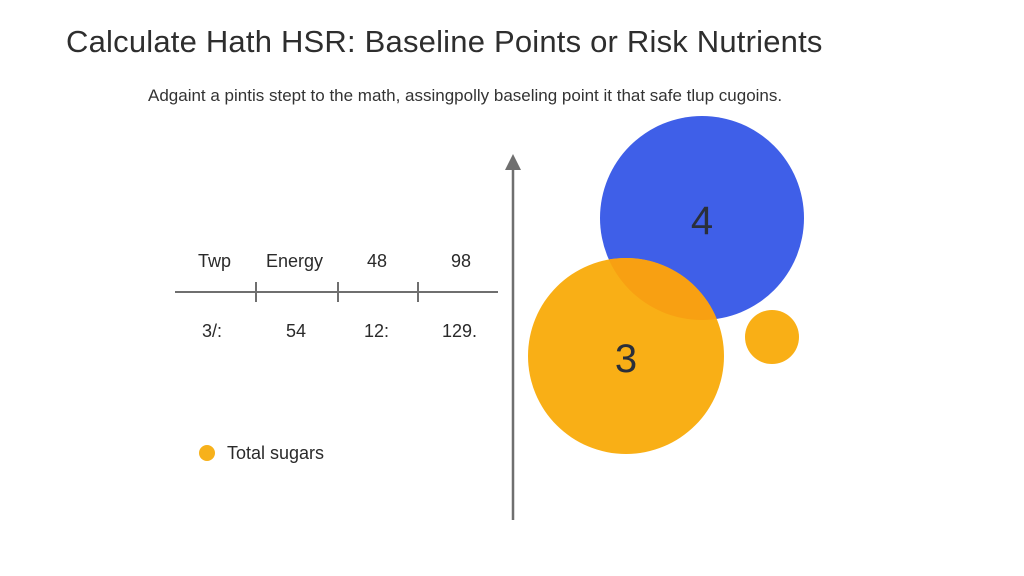 The image size is (1024, 576). Describe the element at coordinates (513, 162) in the screenshot. I see `axis-arrow-icon` at that location.